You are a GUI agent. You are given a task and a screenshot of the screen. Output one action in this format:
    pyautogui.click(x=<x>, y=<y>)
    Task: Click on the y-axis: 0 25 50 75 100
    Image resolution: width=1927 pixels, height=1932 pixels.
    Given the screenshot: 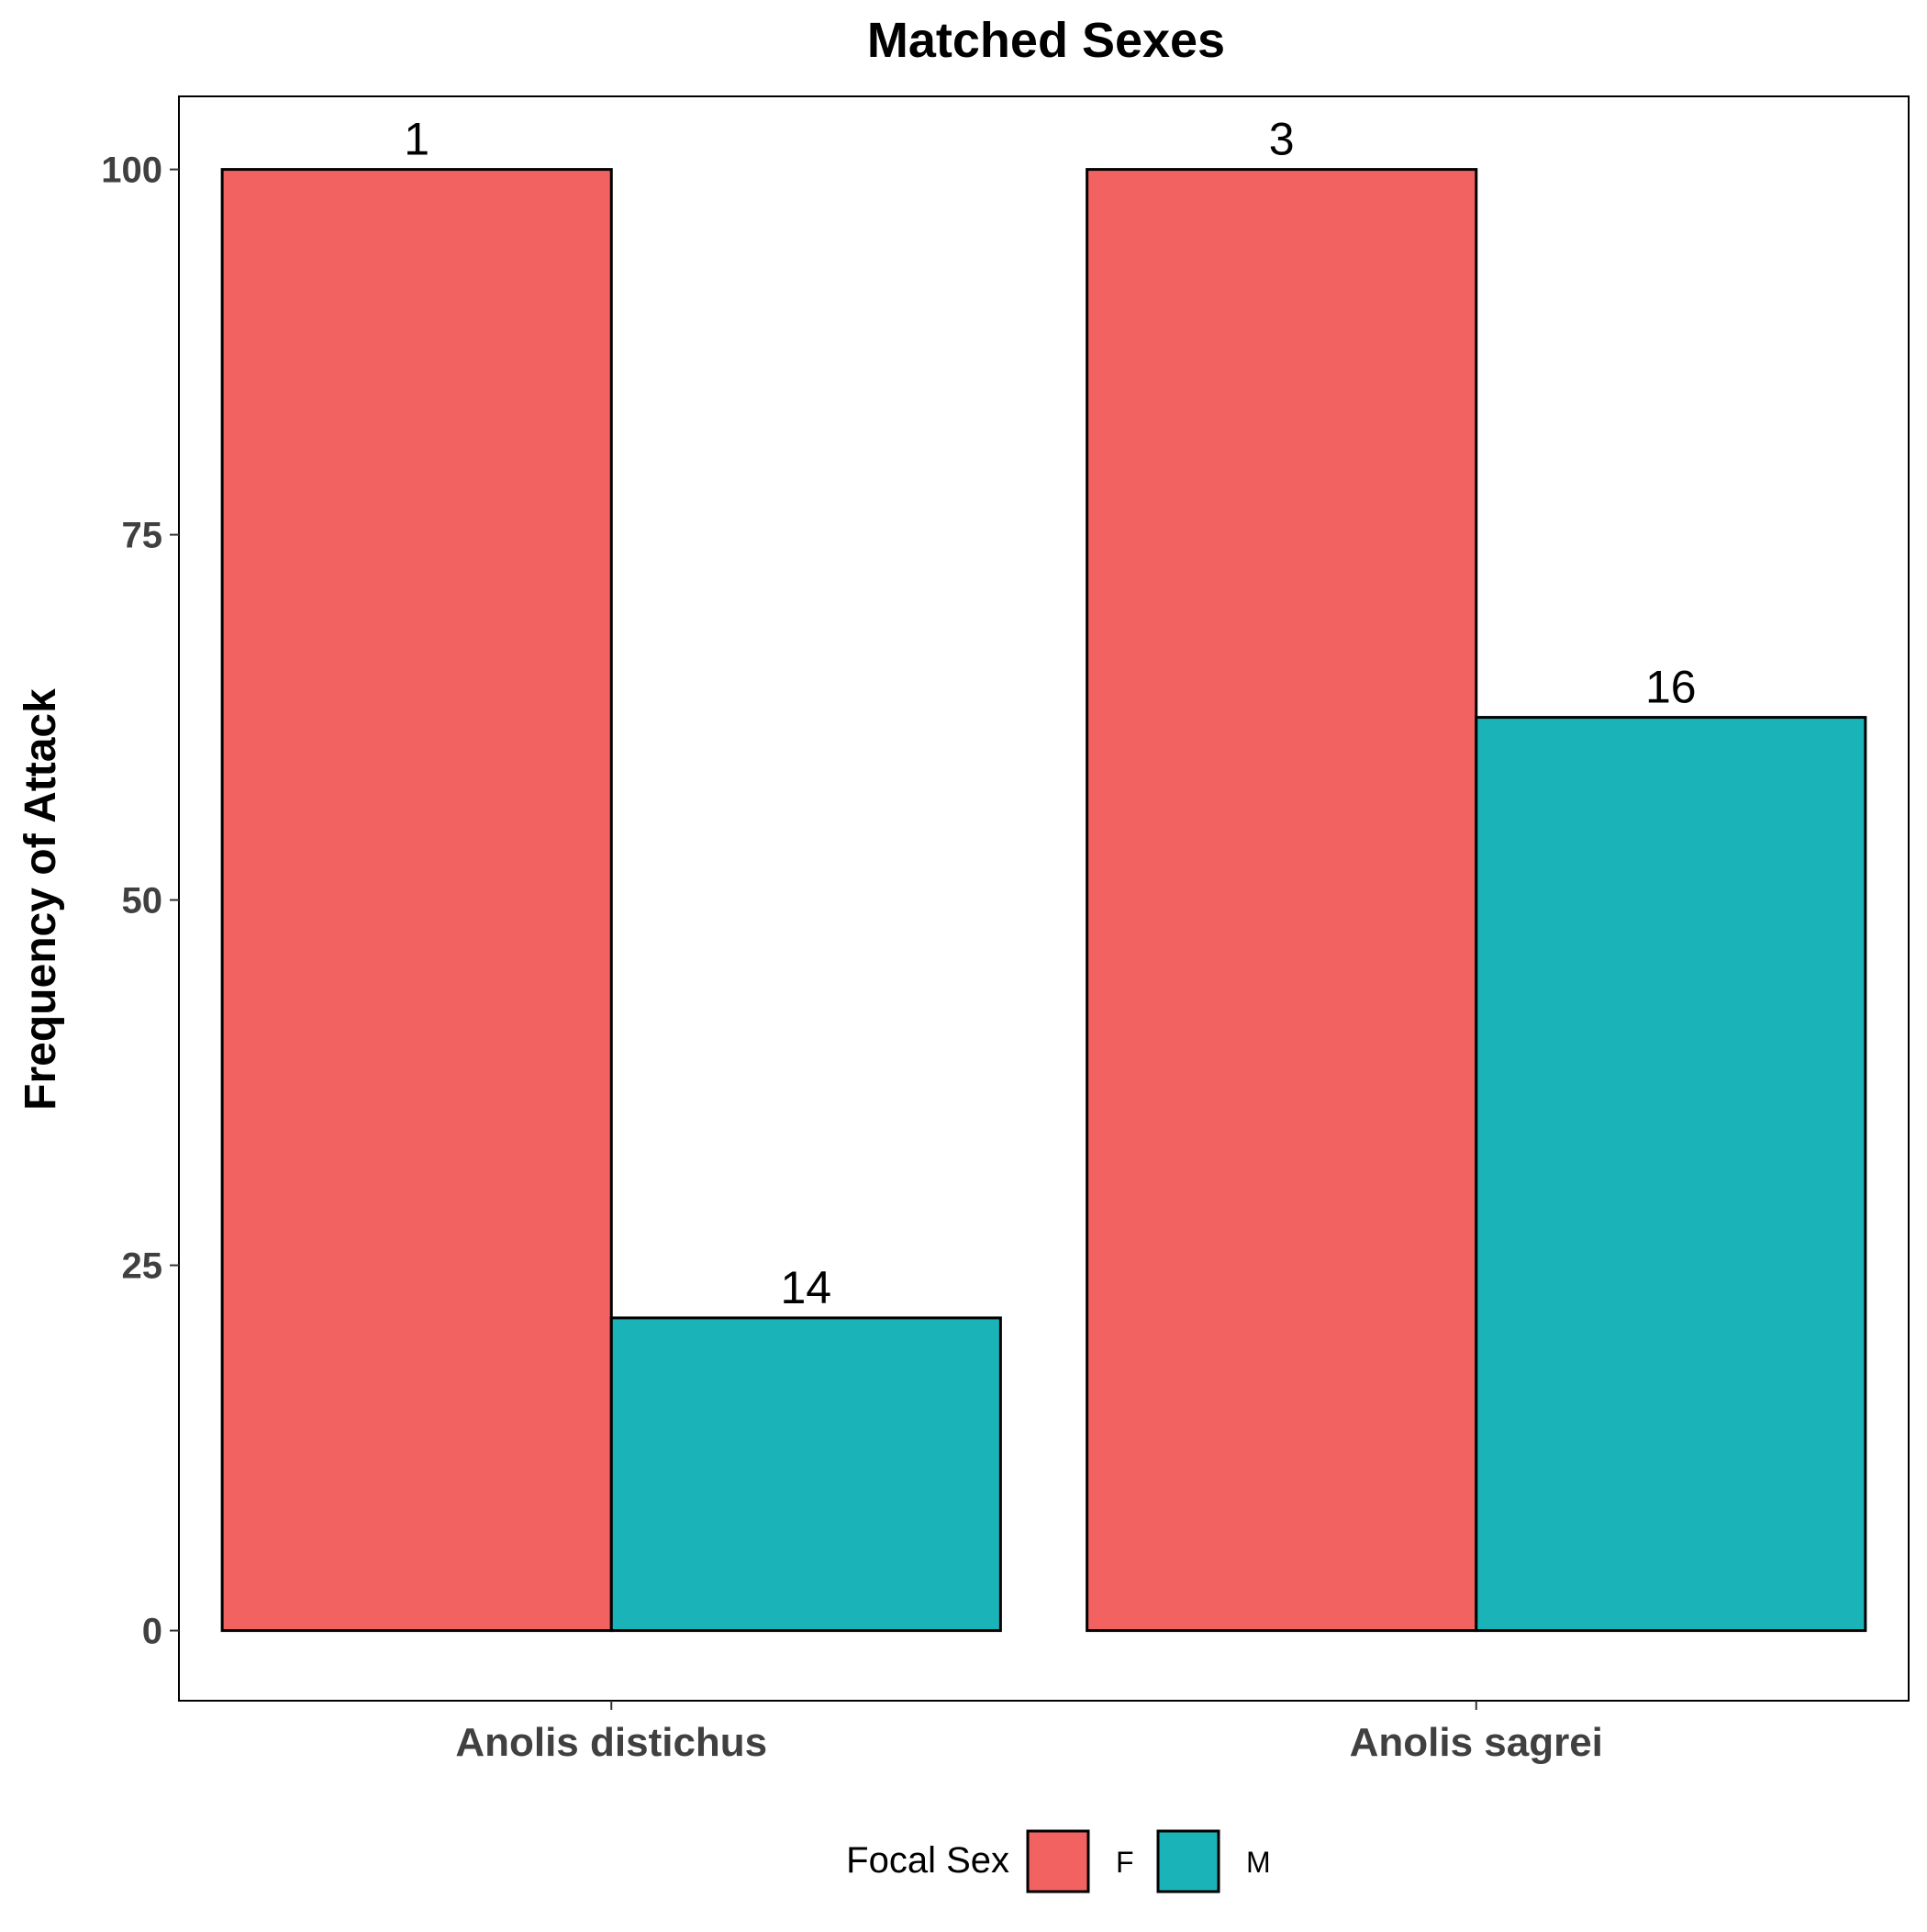 What is the action you would take?
    pyautogui.click(x=140, y=901)
    